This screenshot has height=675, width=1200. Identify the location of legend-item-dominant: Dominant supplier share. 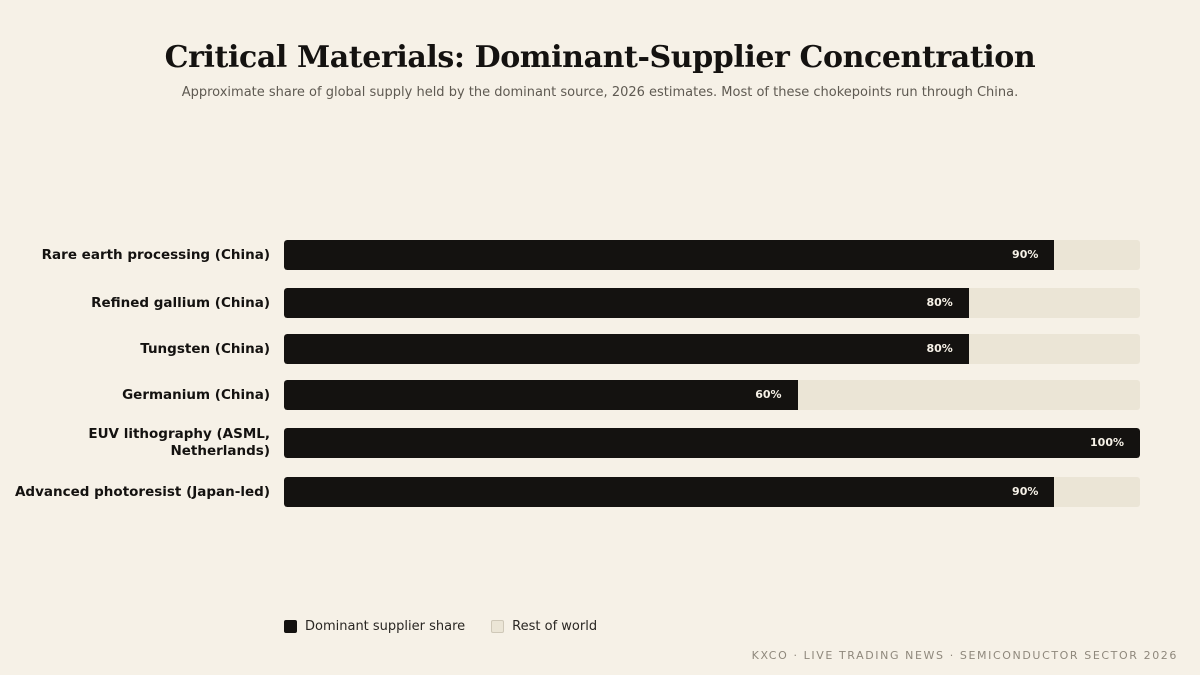
(374, 626).